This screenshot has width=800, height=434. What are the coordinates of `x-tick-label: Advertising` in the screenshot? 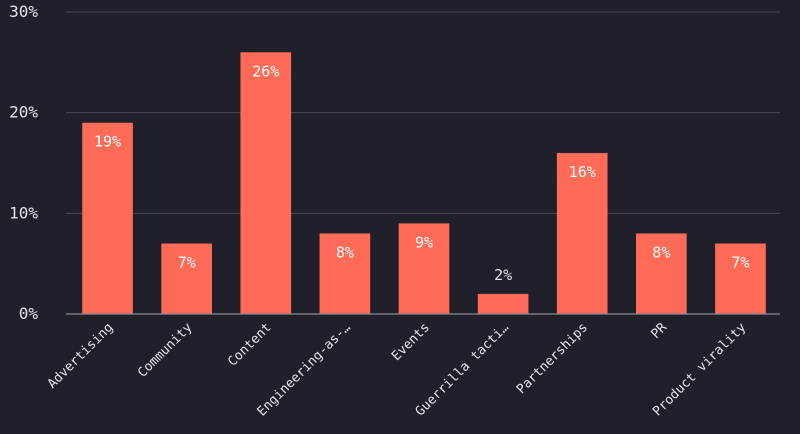 It's located at (80, 355).